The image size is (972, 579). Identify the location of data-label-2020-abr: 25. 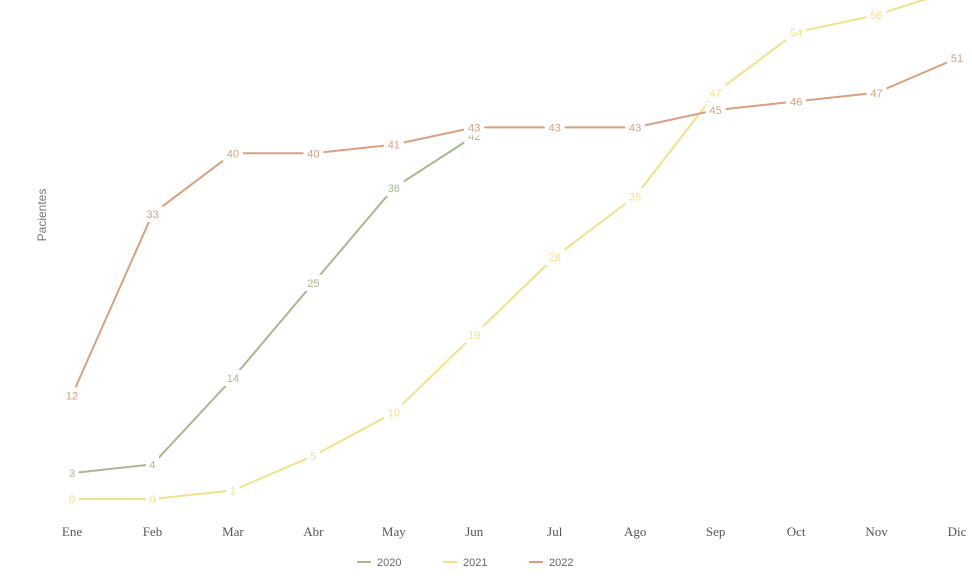
(313, 284).